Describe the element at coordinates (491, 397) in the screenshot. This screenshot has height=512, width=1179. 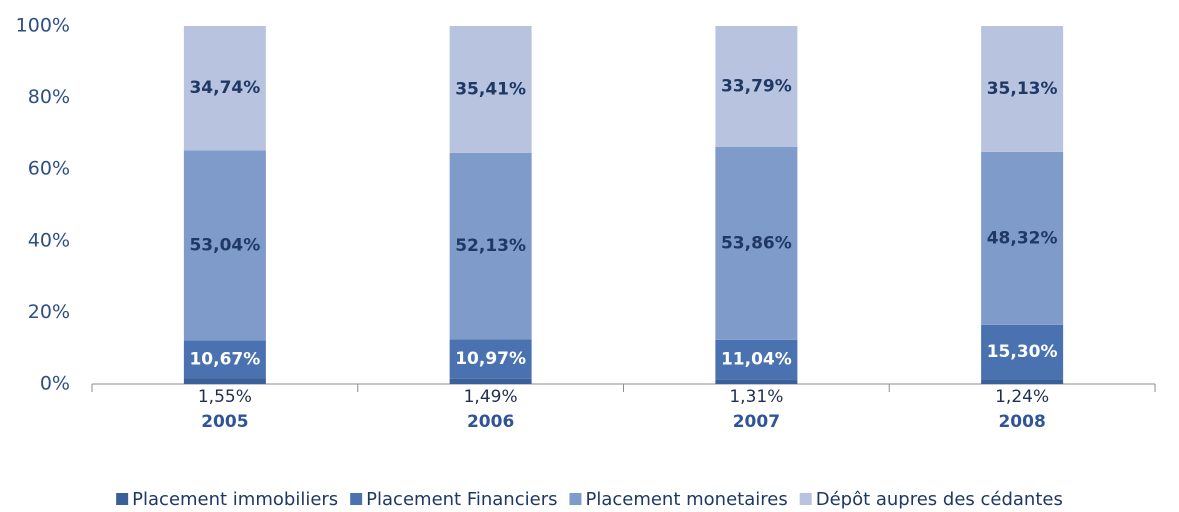
I see `data-label: 1,49%` at that location.